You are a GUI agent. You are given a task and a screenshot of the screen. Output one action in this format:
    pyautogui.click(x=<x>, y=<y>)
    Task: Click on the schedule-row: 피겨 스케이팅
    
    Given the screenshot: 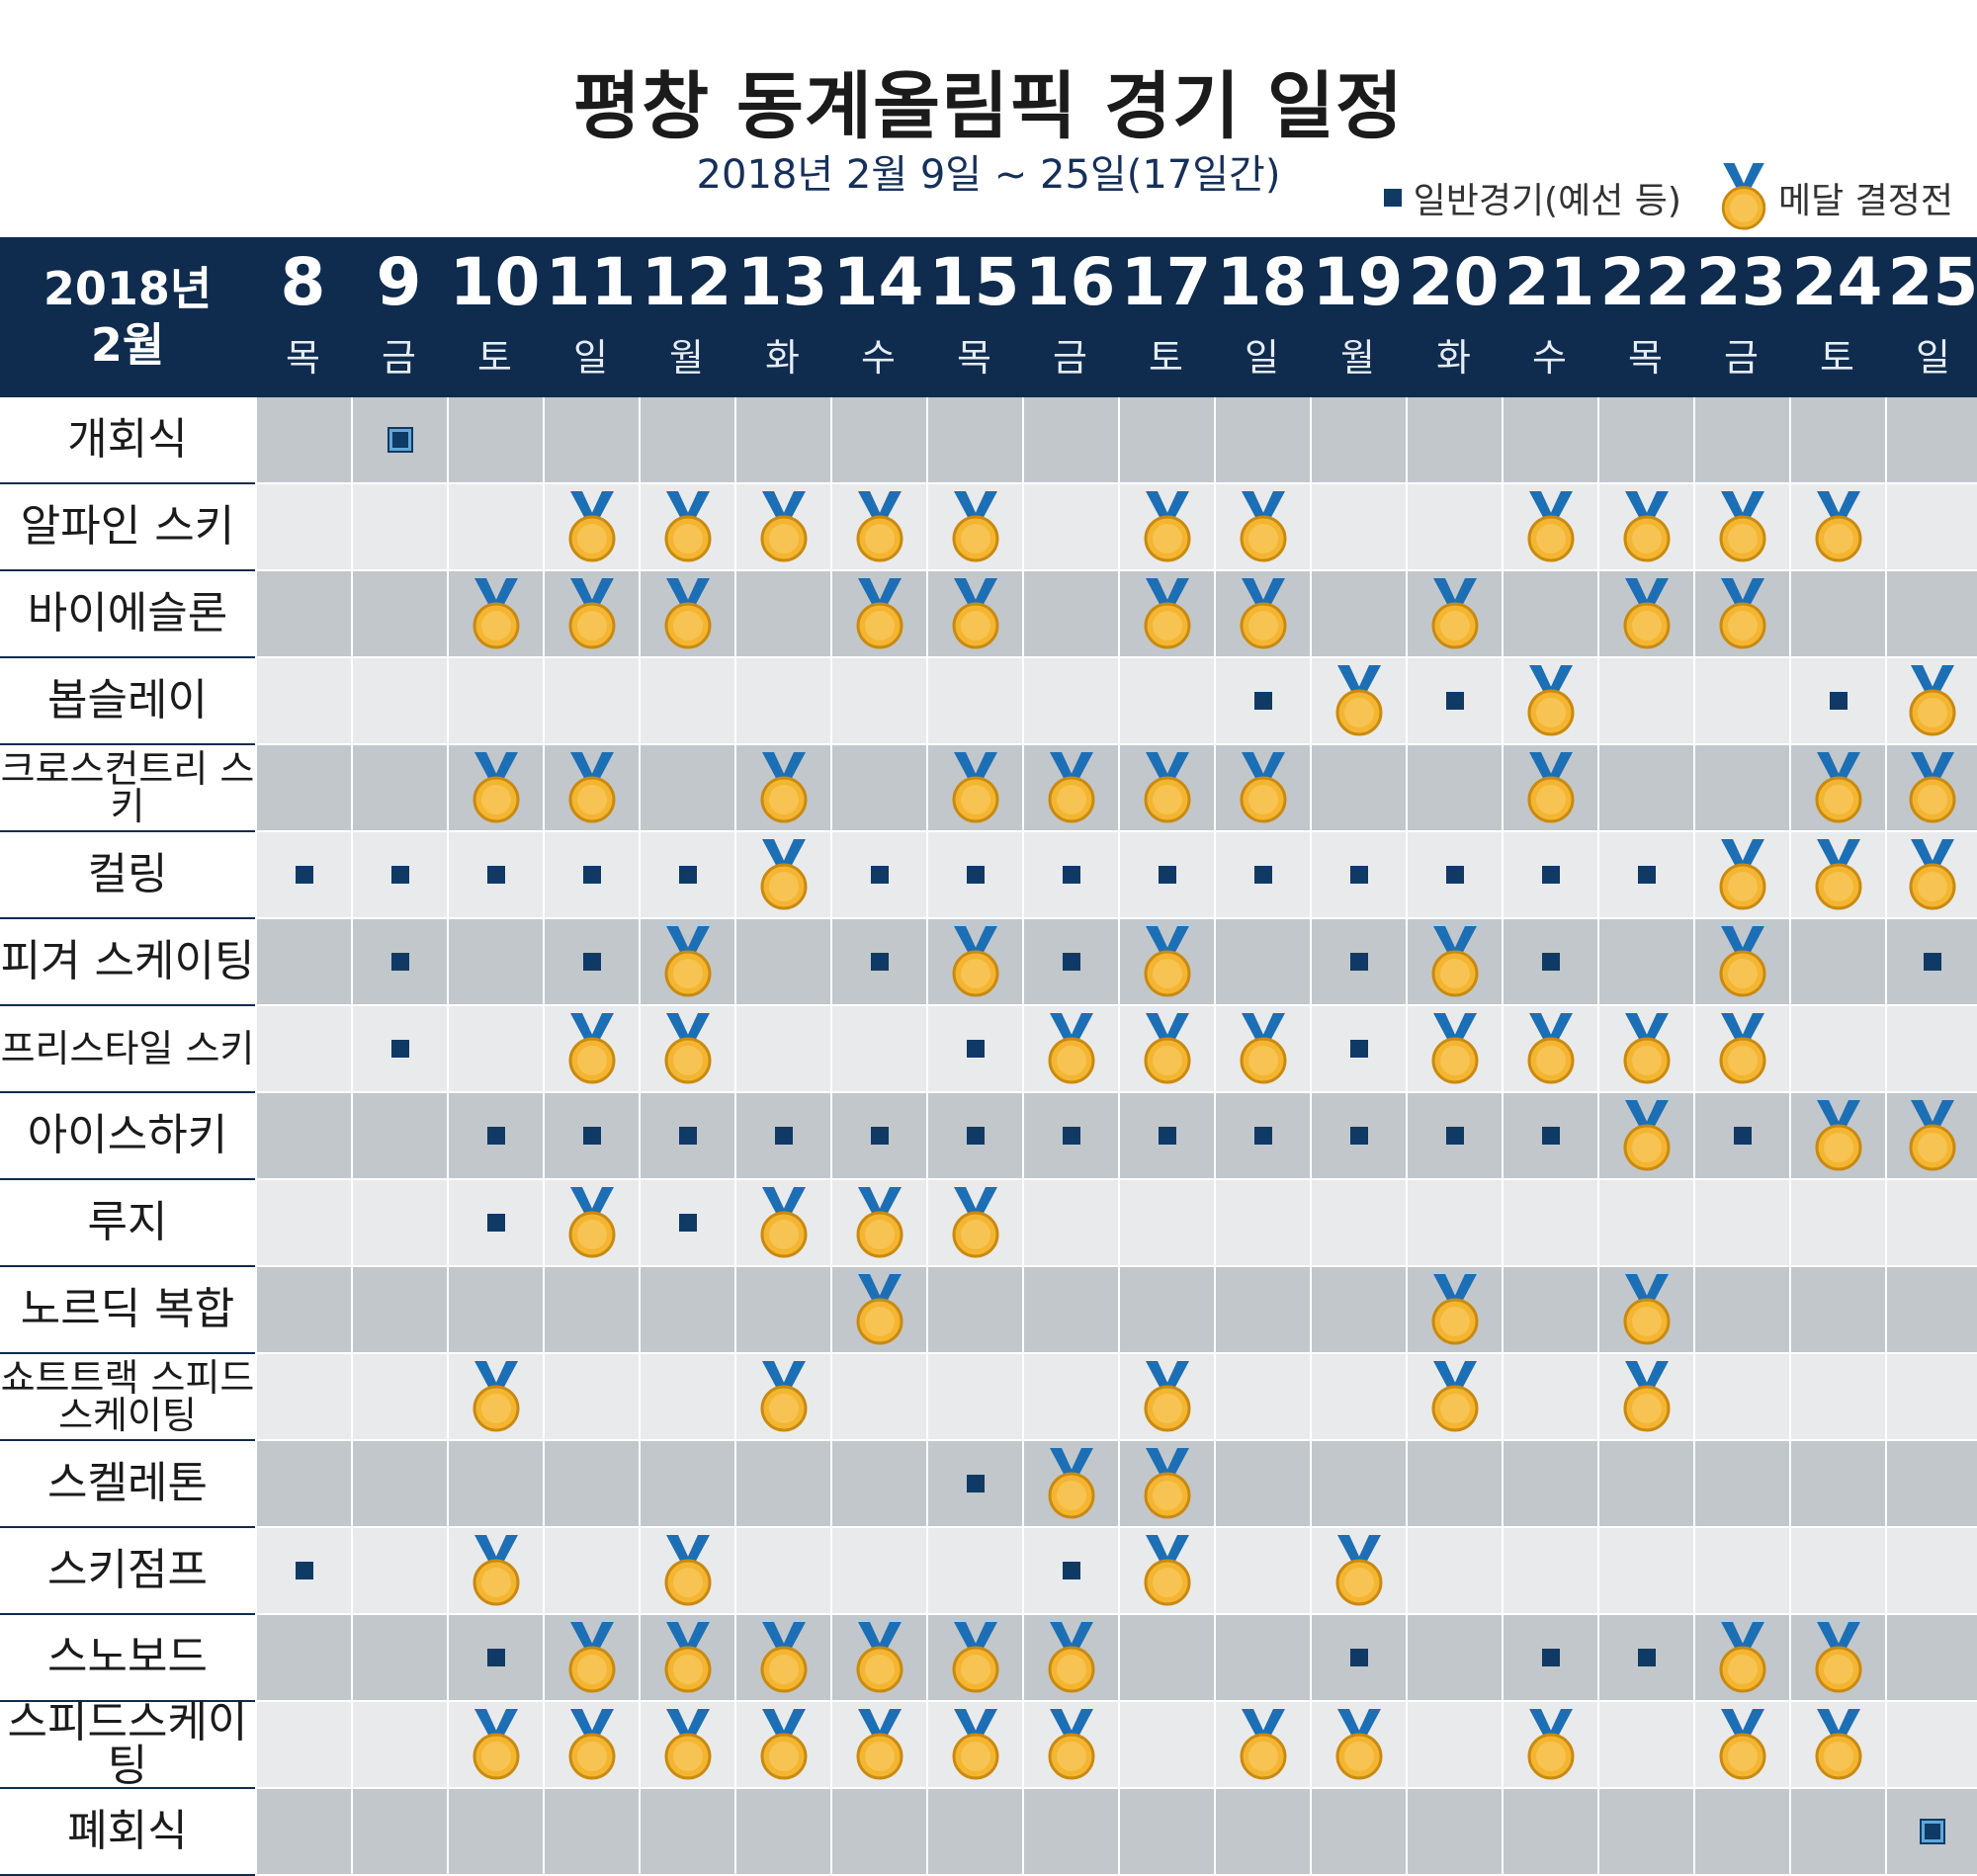 What is the action you would take?
    pyautogui.click(x=989, y=962)
    